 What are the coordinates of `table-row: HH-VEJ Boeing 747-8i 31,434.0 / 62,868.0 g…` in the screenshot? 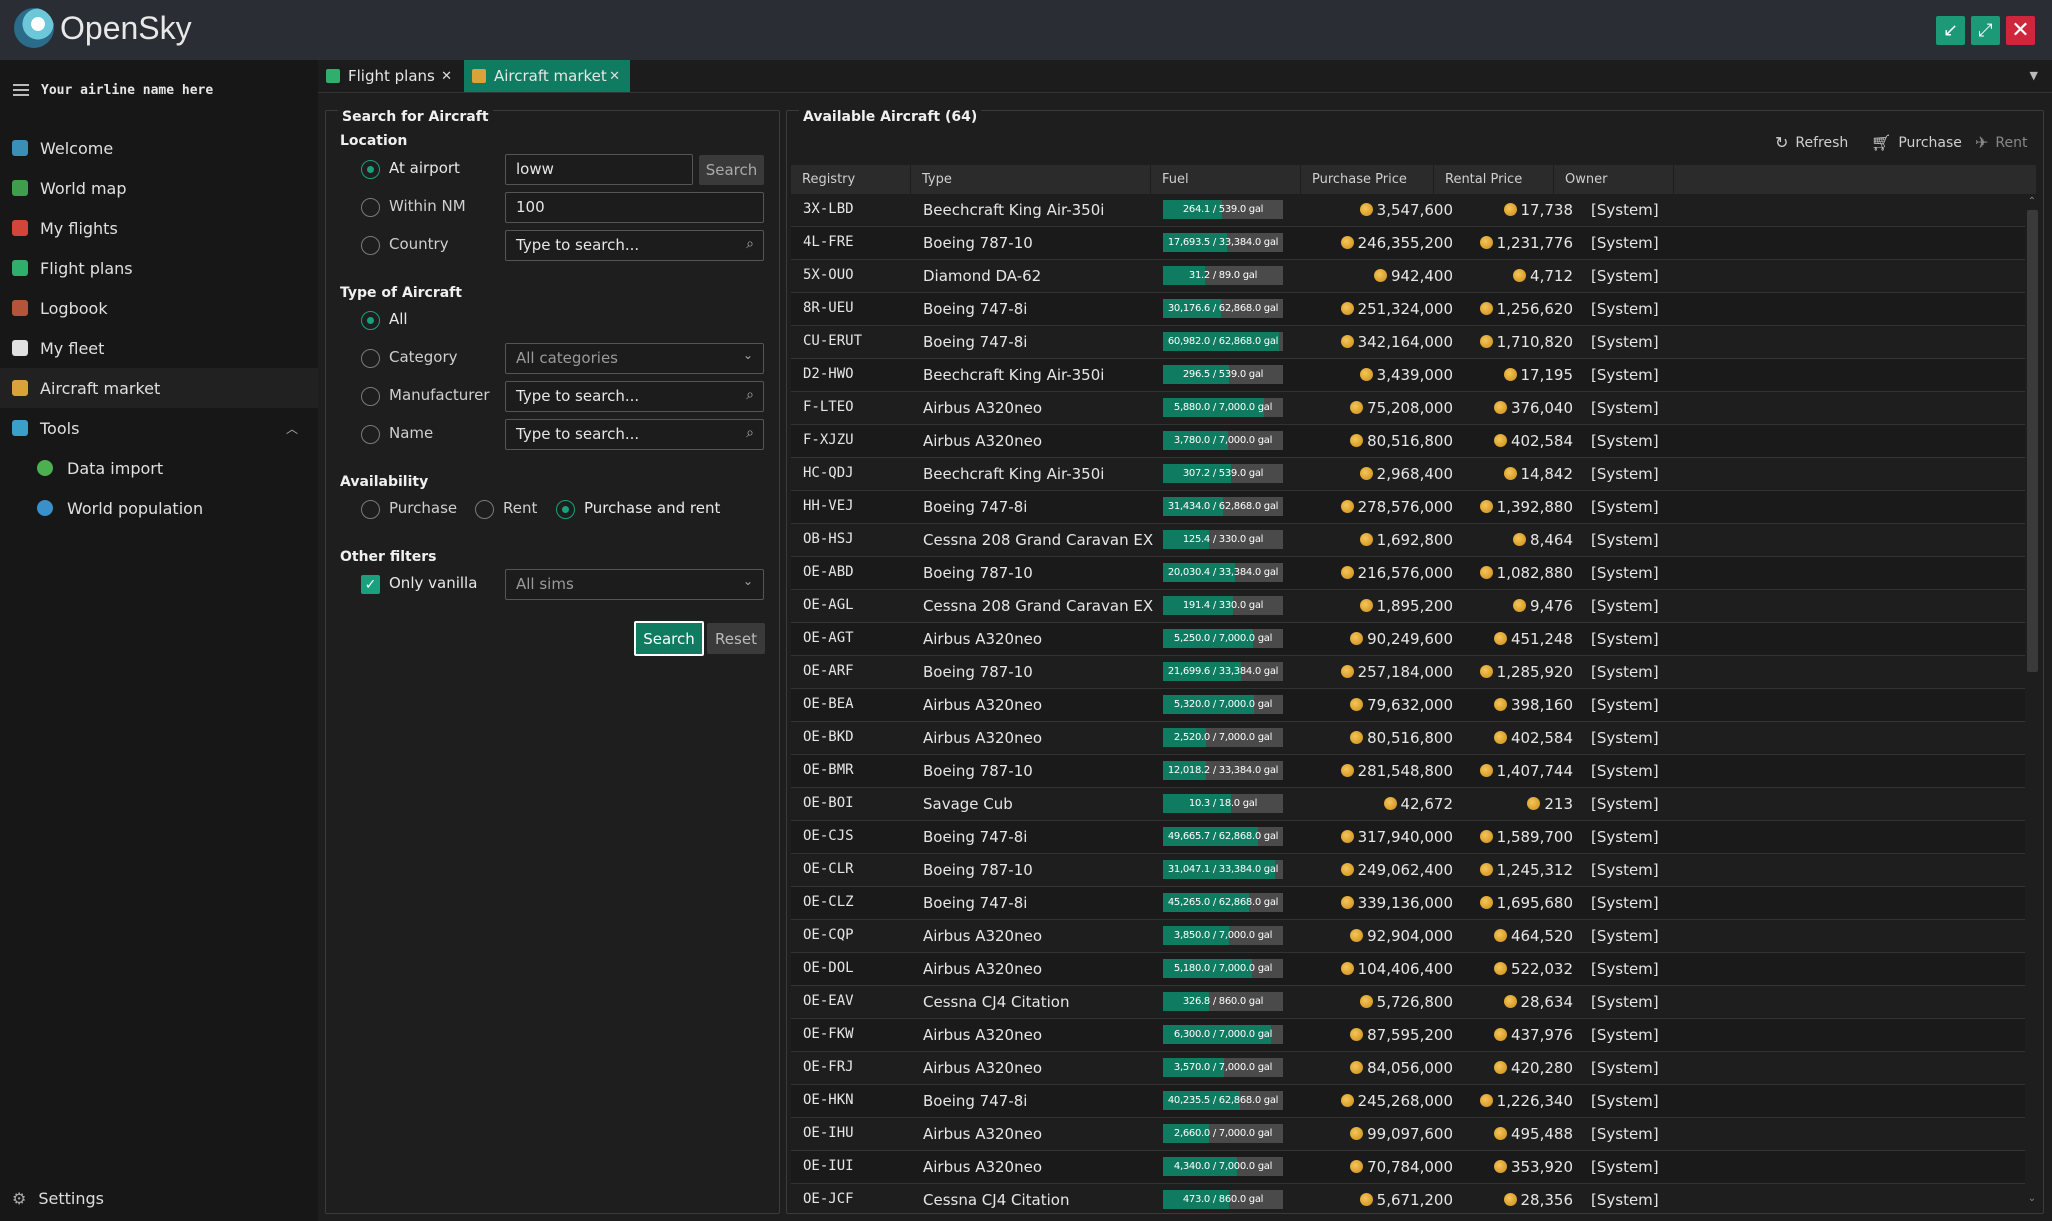 It's located at (1408, 507).